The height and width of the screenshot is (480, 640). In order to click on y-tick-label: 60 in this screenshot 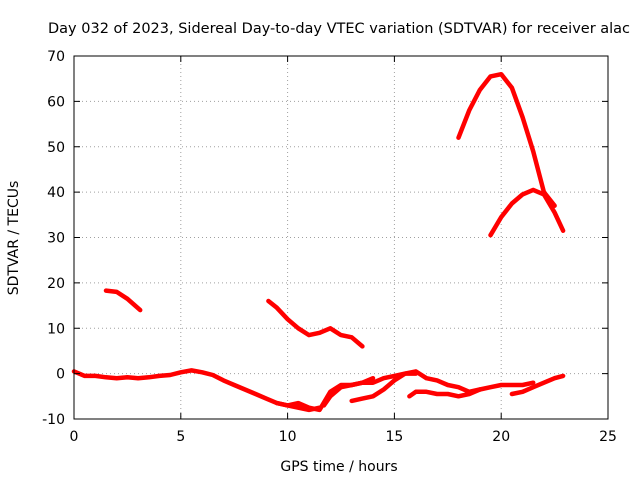, I will do `click(56, 102)`.